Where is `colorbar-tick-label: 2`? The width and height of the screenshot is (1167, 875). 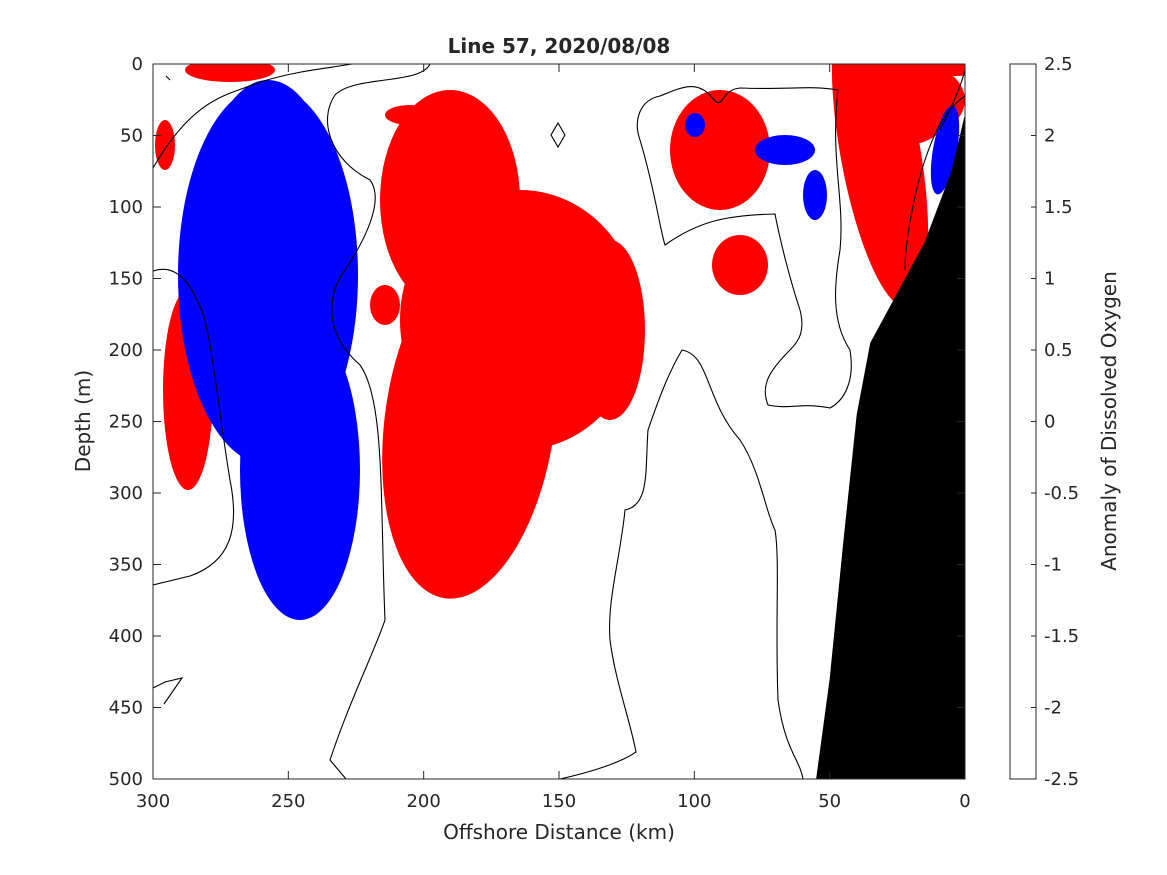
colorbar-tick-label: 2 is located at coordinates (1049, 136).